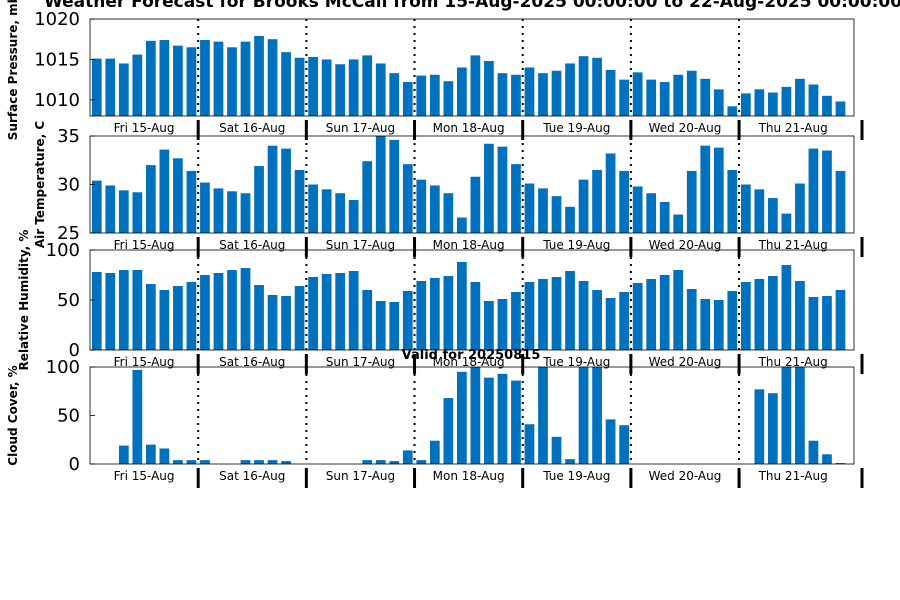  What do you see at coordinates (57, 59) in the screenshot?
I see `y-tick-label: 1015` at bounding box center [57, 59].